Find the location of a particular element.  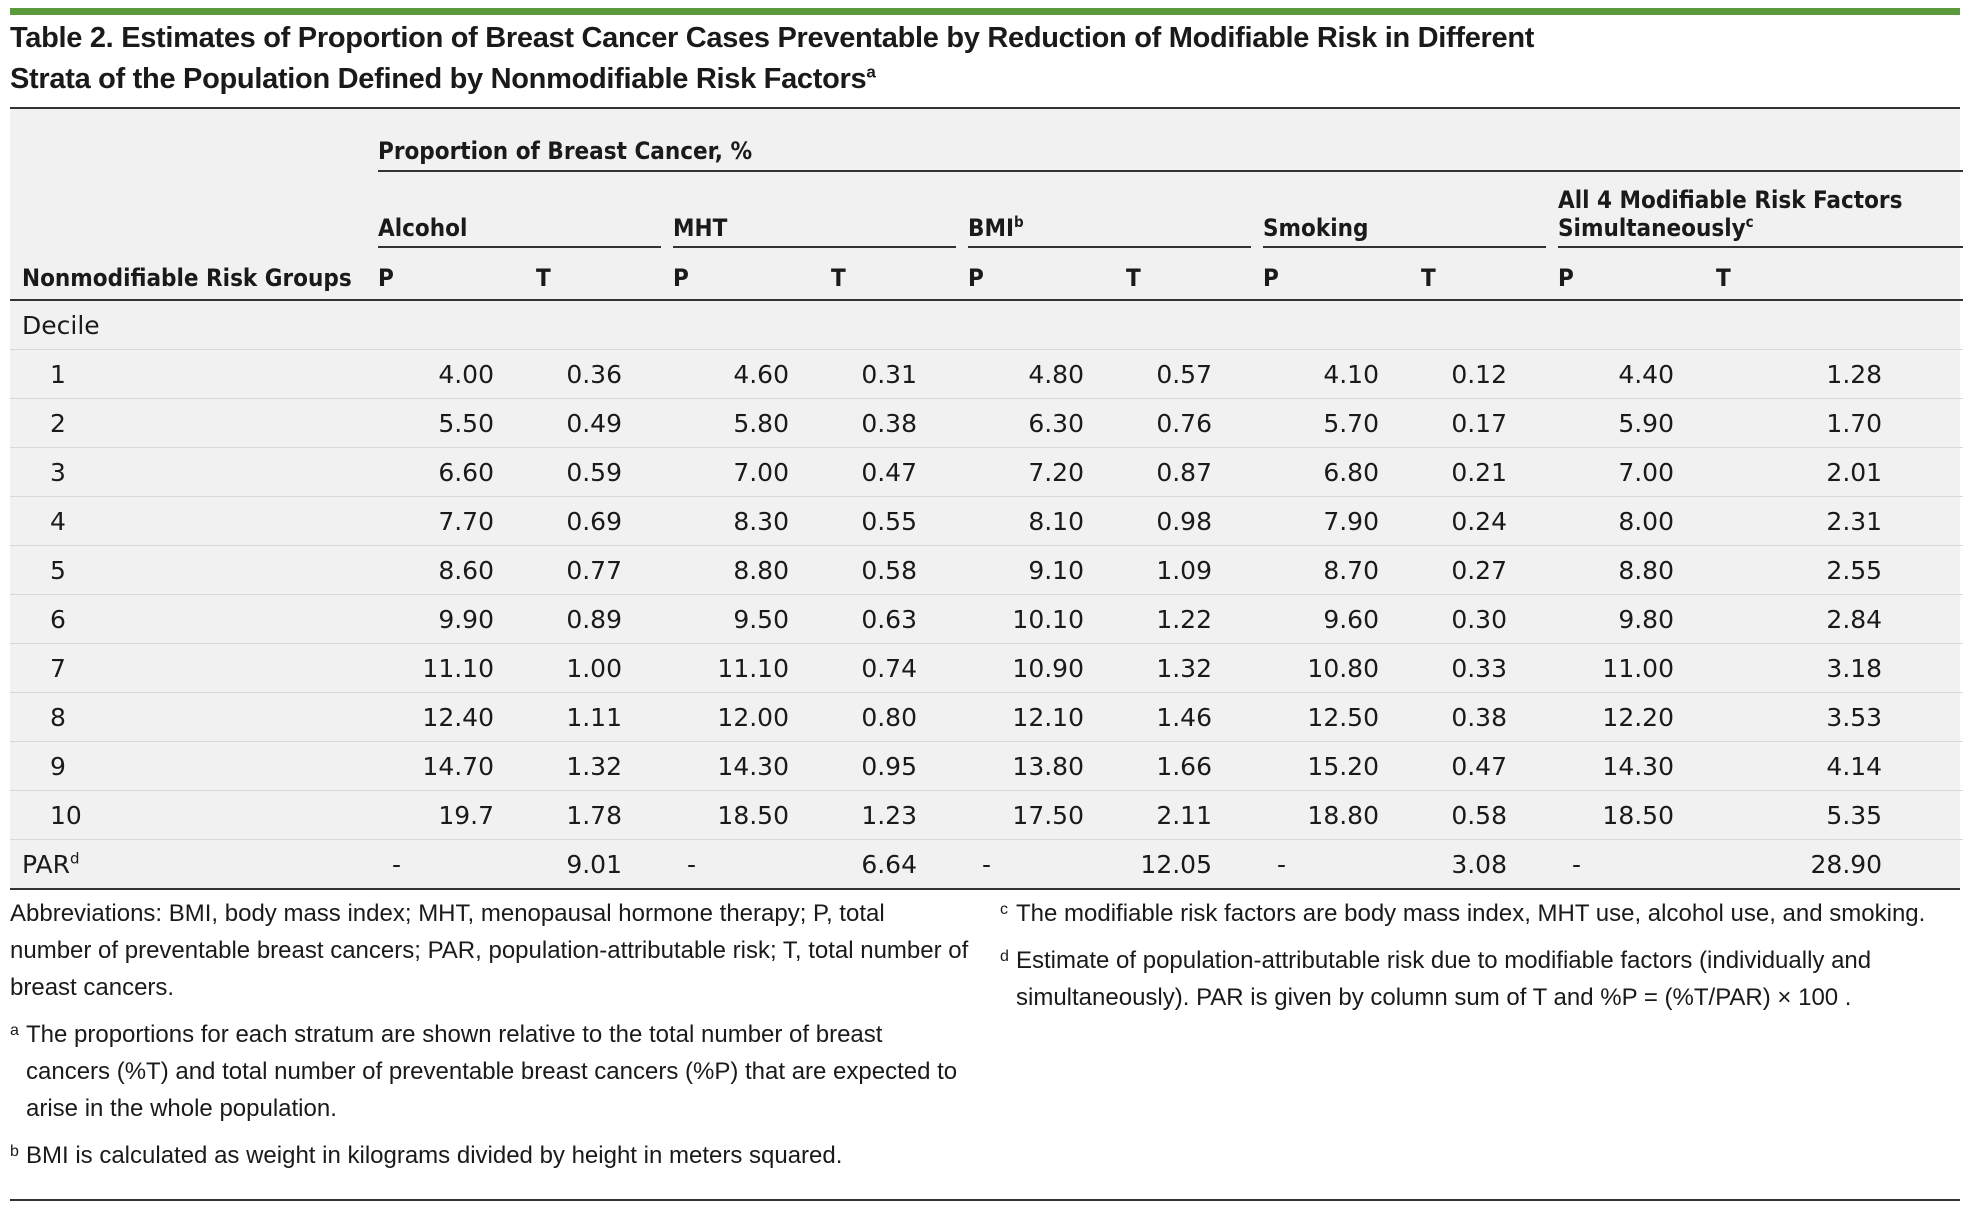

cell-p: 4.60 is located at coordinates (752, 374).